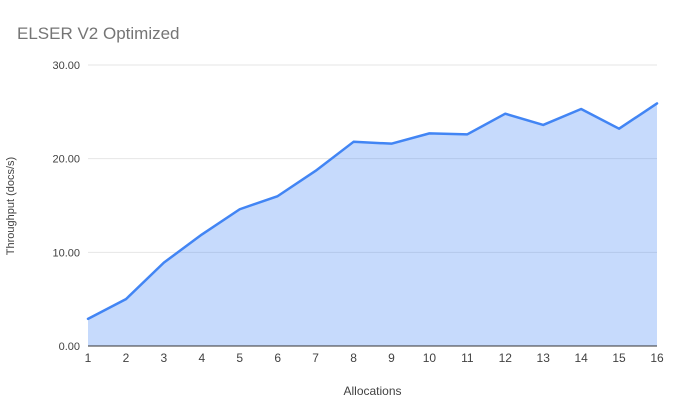 Image resolution: width=677 pixels, height=419 pixels. What do you see at coordinates (353, 358) in the screenshot?
I see `x-tick-label: 8` at bounding box center [353, 358].